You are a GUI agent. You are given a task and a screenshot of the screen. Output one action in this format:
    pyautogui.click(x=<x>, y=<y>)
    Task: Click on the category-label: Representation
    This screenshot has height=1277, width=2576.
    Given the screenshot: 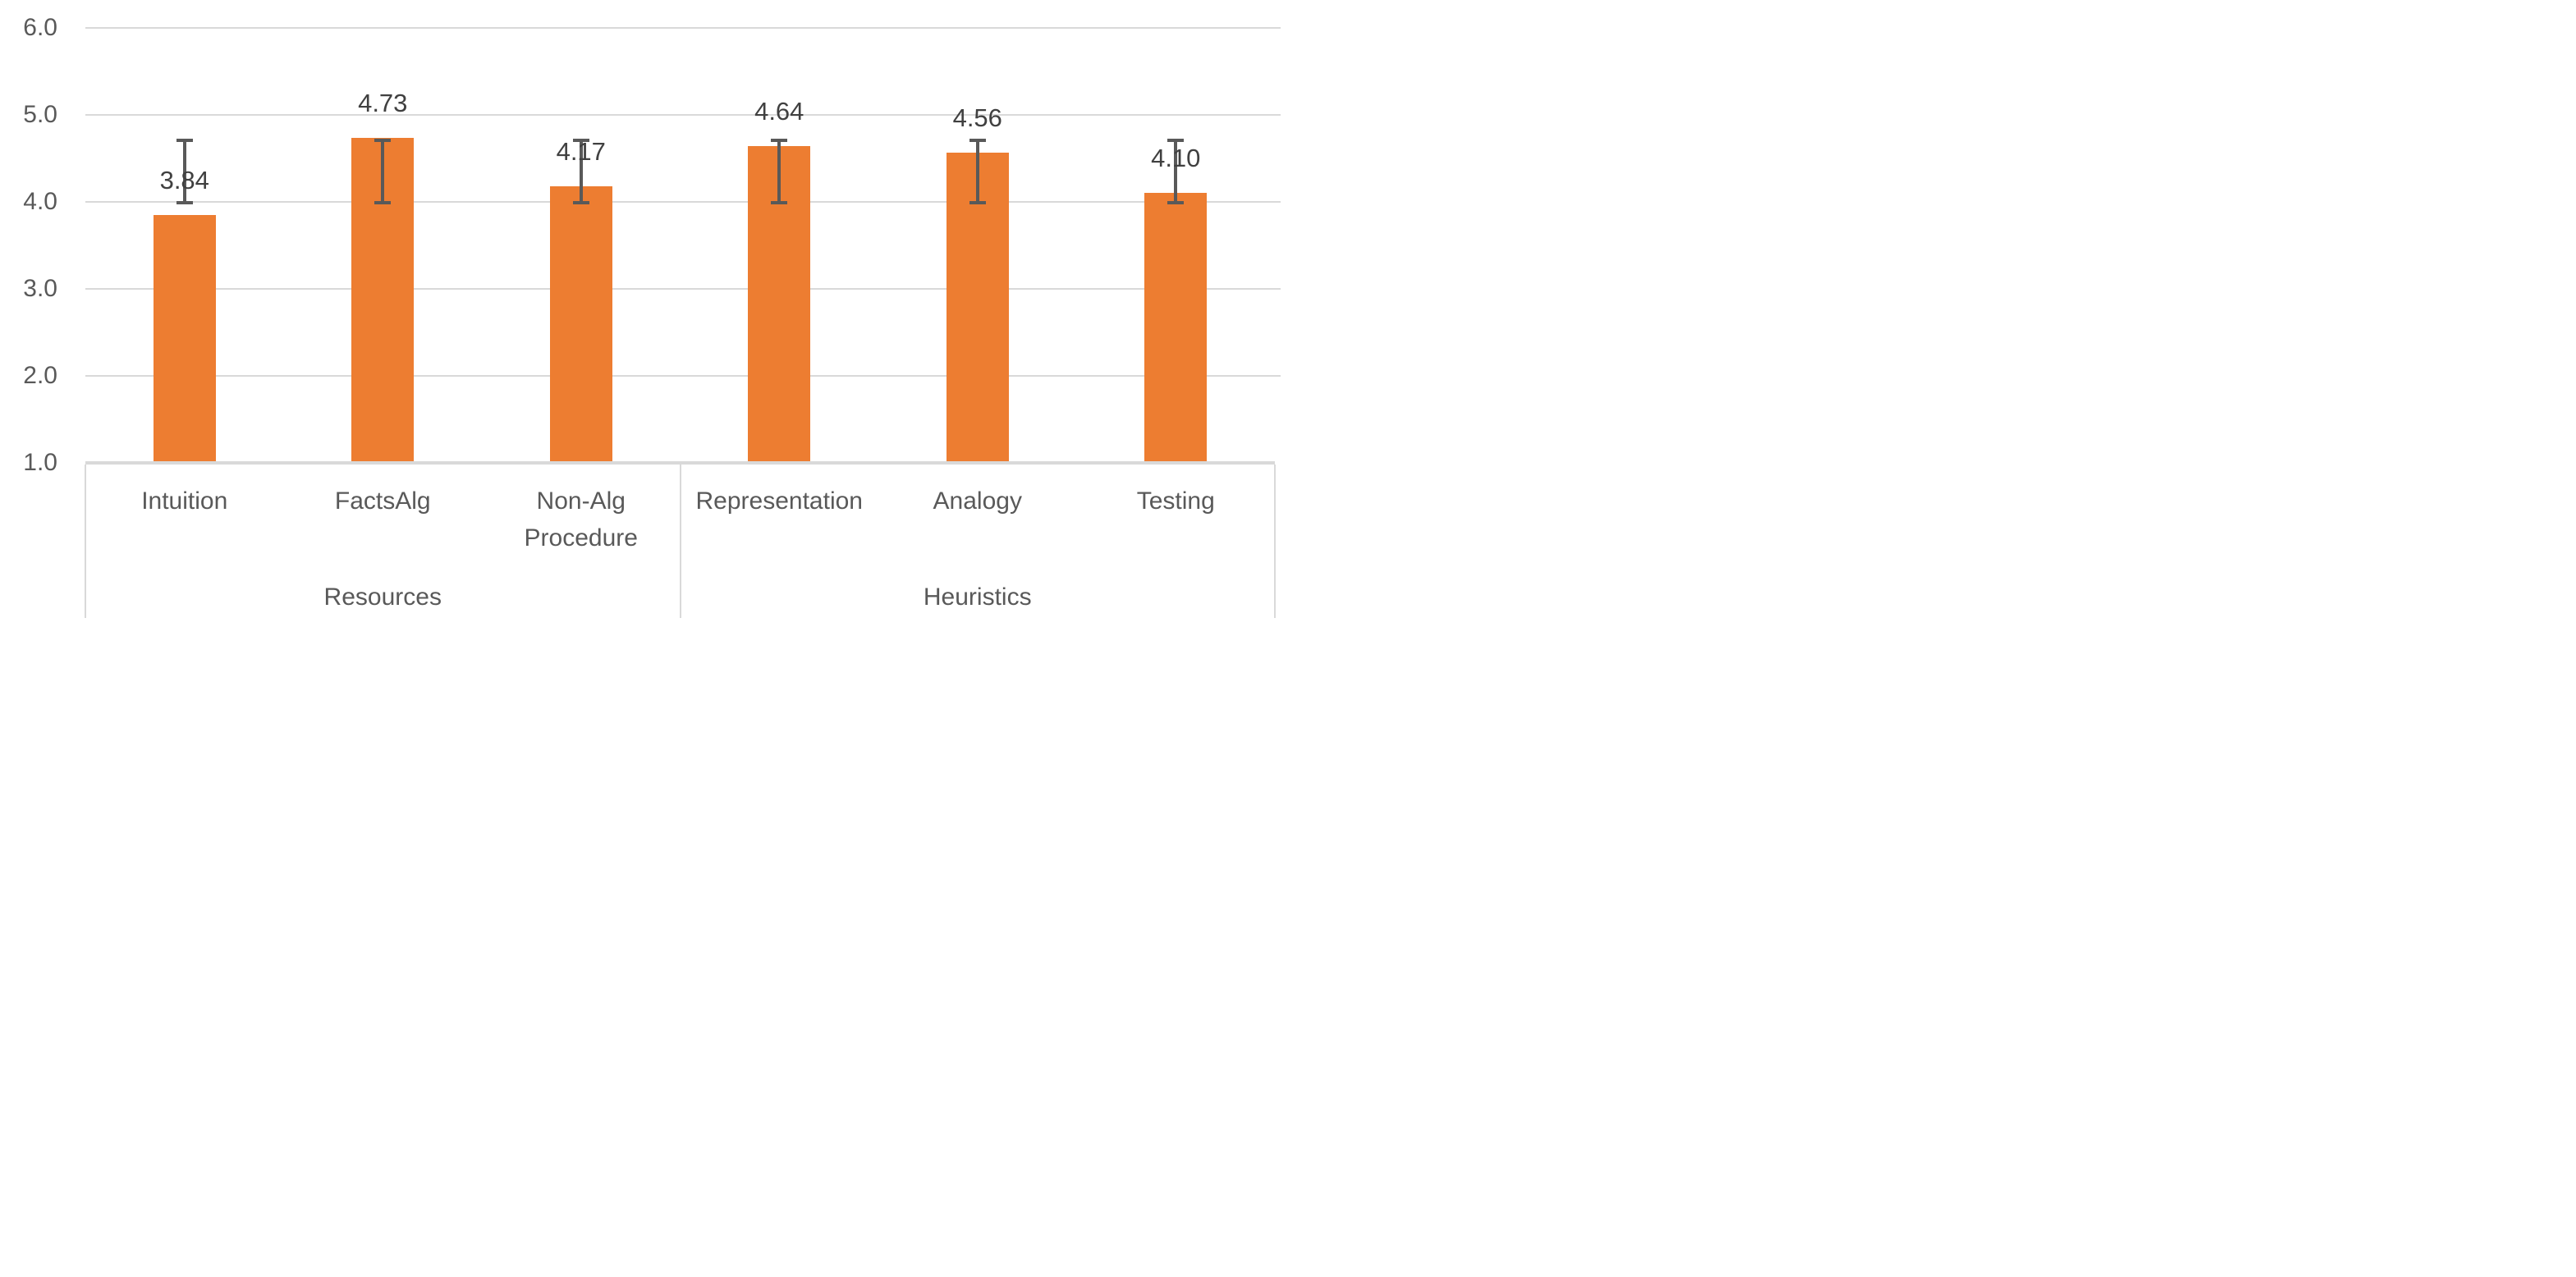 What is the action you would take?
    pyautogui.click(x=779, y=501)
    